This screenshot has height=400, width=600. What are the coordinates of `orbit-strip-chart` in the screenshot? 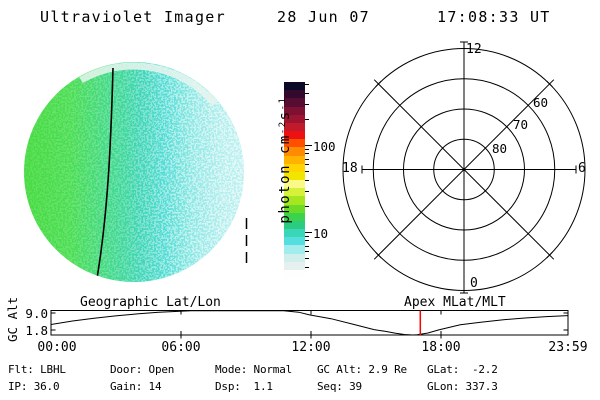 It's located at (309, 324).